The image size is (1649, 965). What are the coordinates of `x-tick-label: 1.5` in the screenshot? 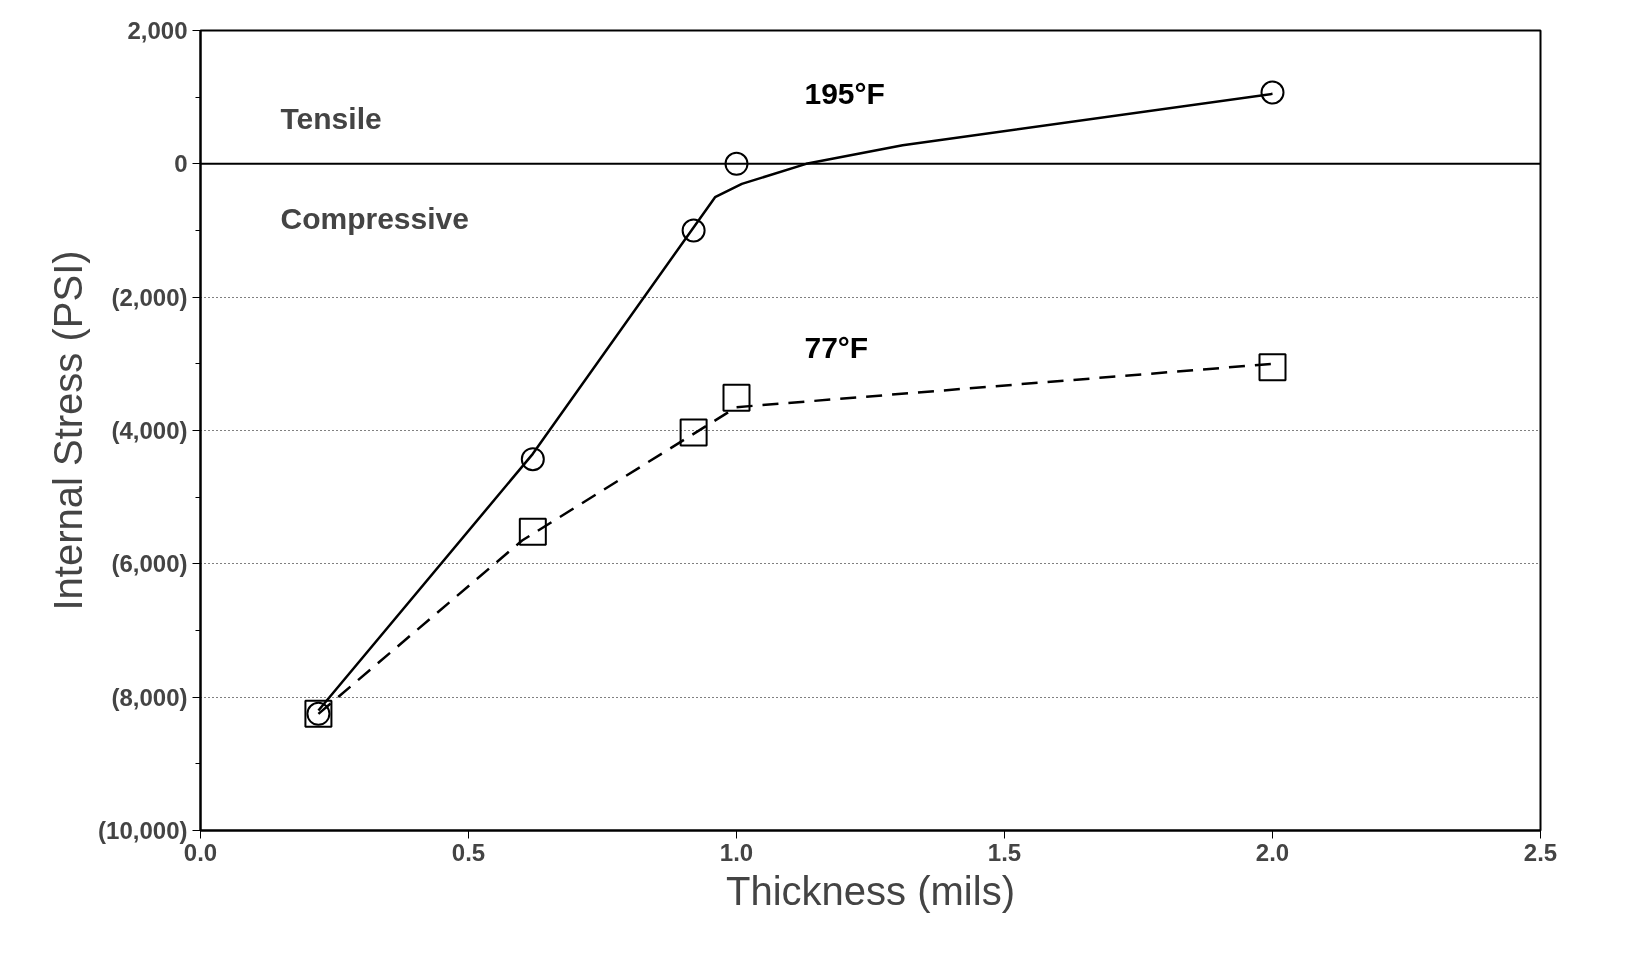 It's located at (1004, 852).